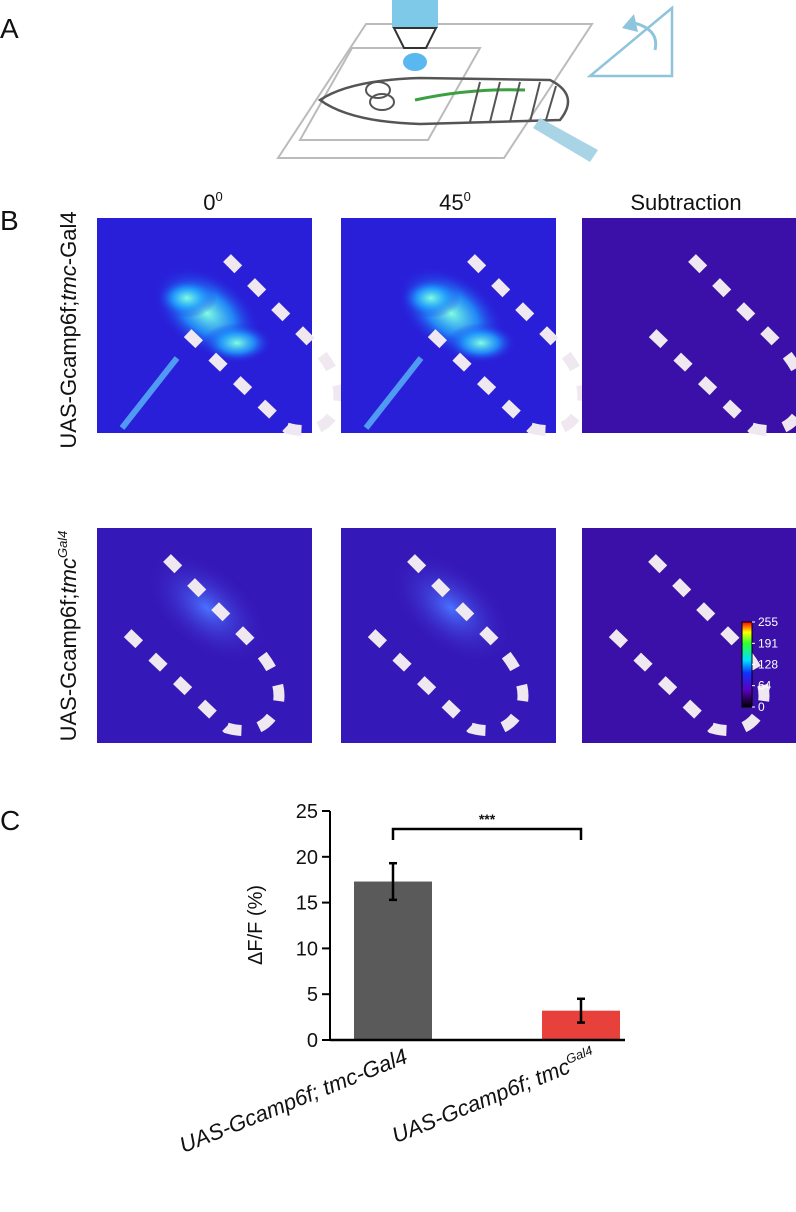 This screenshot has height=1212, width=796. What do you see at coordinates (312, 1041) in the screenshot?
I see `y-tick-label: 0` at bounding box center [312, 1041].